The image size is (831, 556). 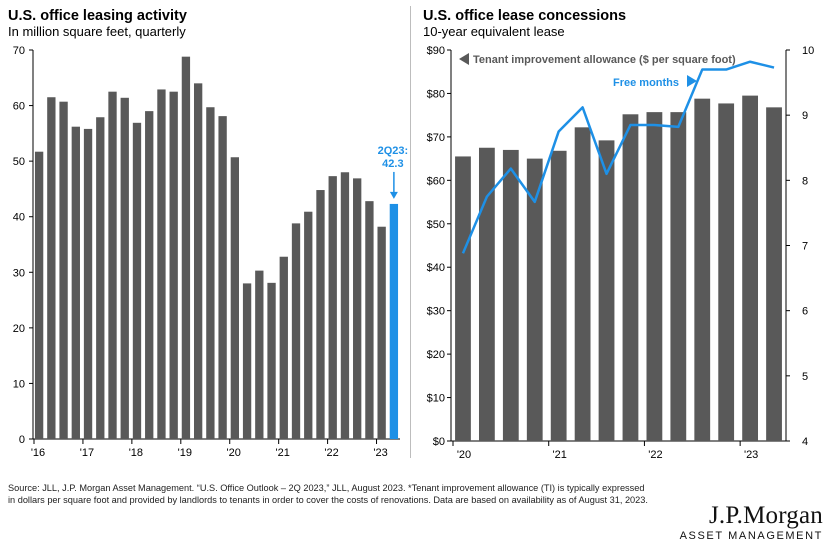 What do you see at coordinates (185, 453) in the screenshot?
I see `x-tick-label: '19` at bounding box center [185, 453].